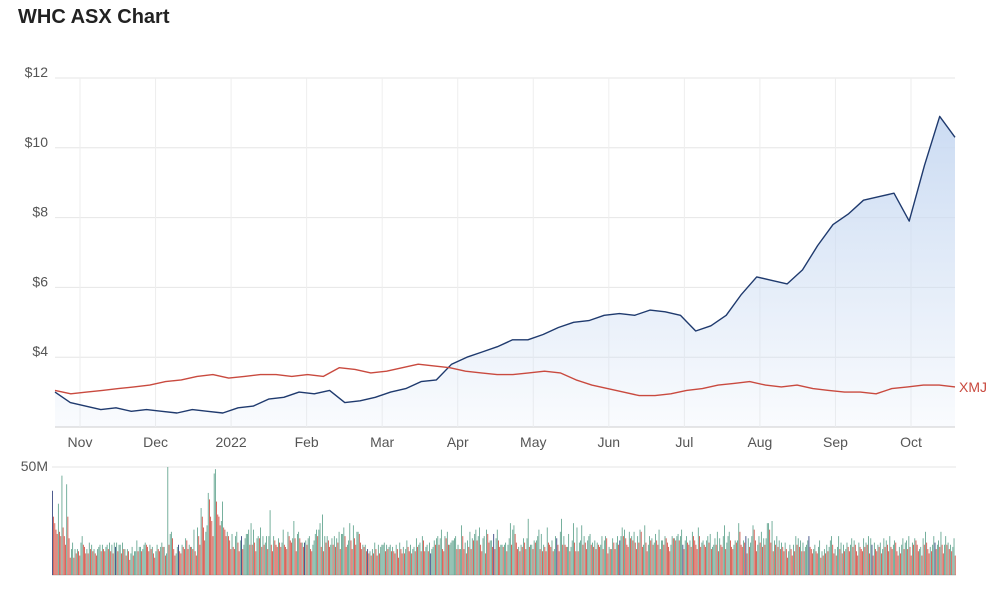 The height and width of the screenshot is (601, 1000). Describe the element at coordinates (40, 351) in the screenshot. I see `price-y-tick-label: $4` at that location.